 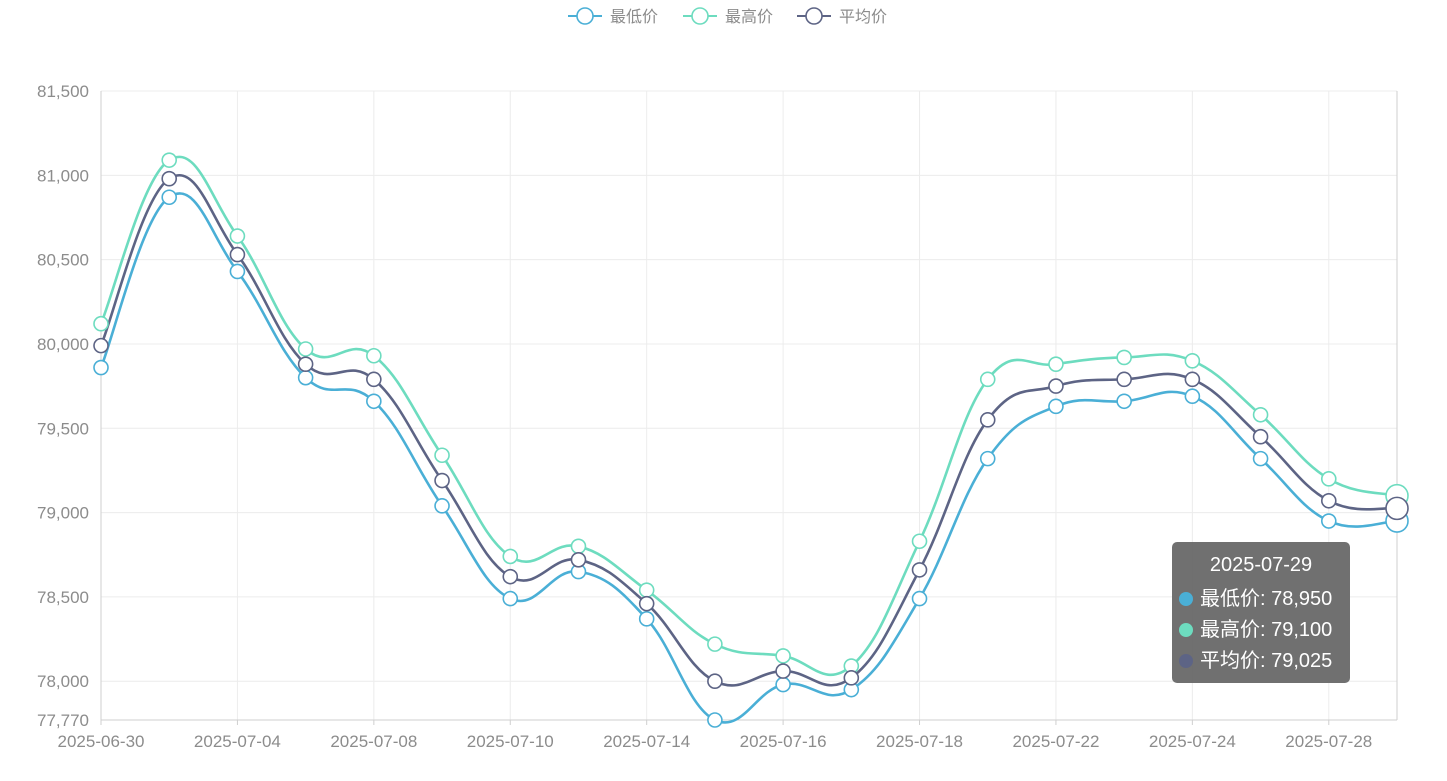 What do you see at coordinates (63, 175) in the screenshot?
I see `y-tick-label: 81,000` at bounding box center [63, 175].